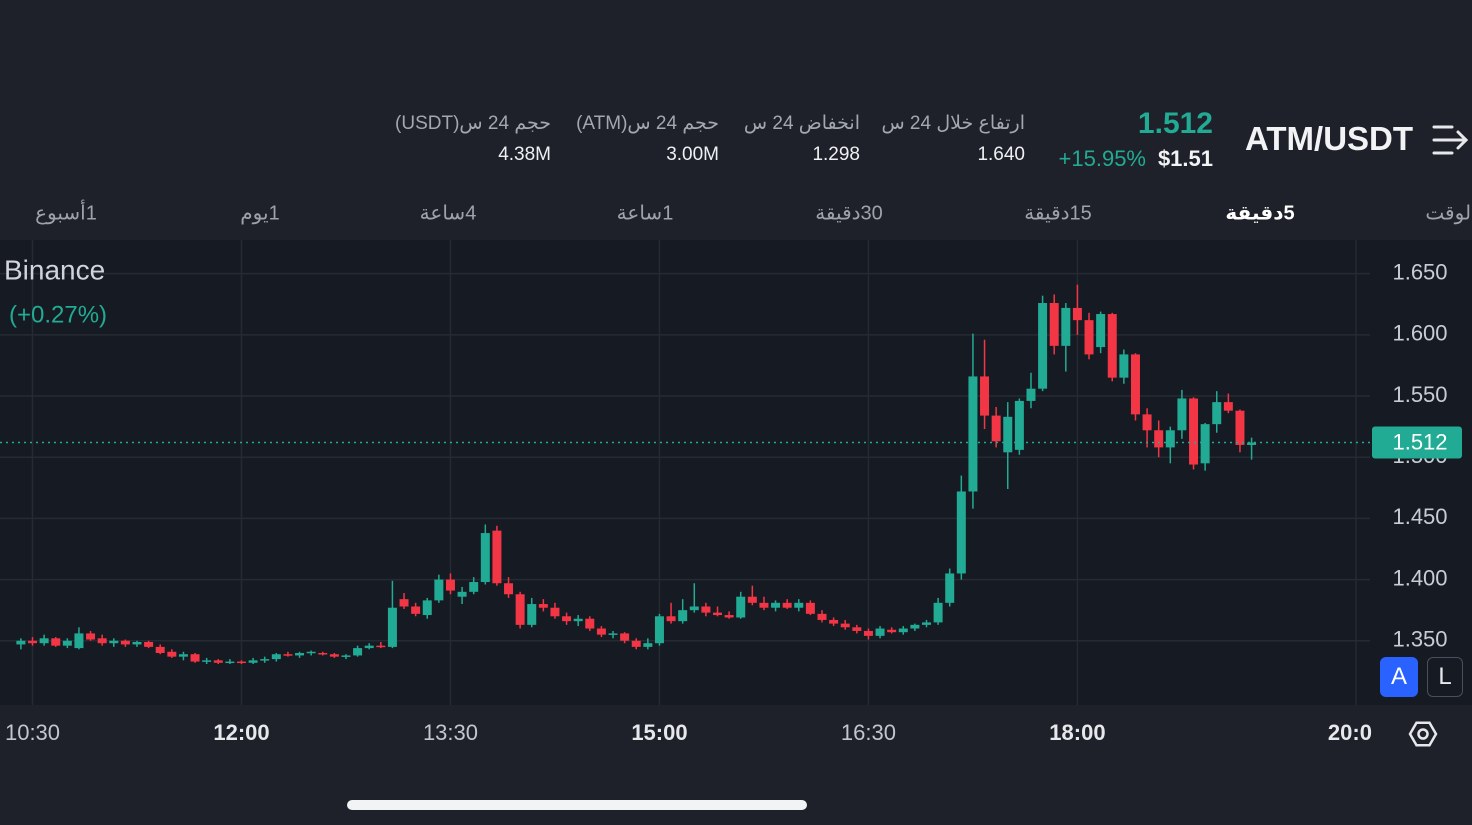  Describe the element at coordinates (1419, 577) in the screenshot. I see `y-tick-label: 1.400` at that location.